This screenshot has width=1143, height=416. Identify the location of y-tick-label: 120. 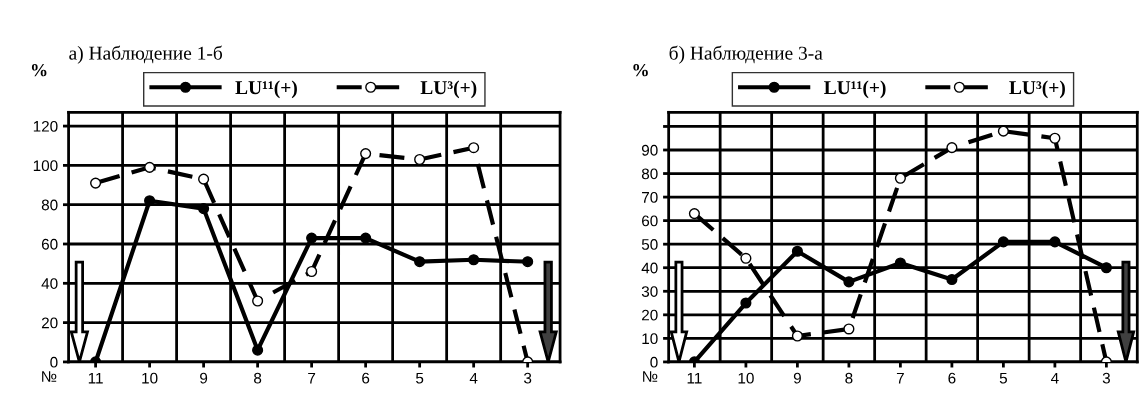
(45, 126).